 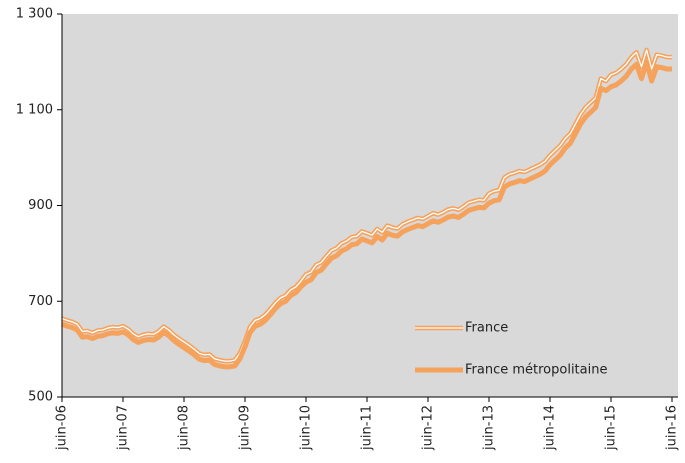 What do you see at coordinates (306, 428) in the screenshot?
I see `x-tick-label: juin-10` at bounding box center [306, 428].